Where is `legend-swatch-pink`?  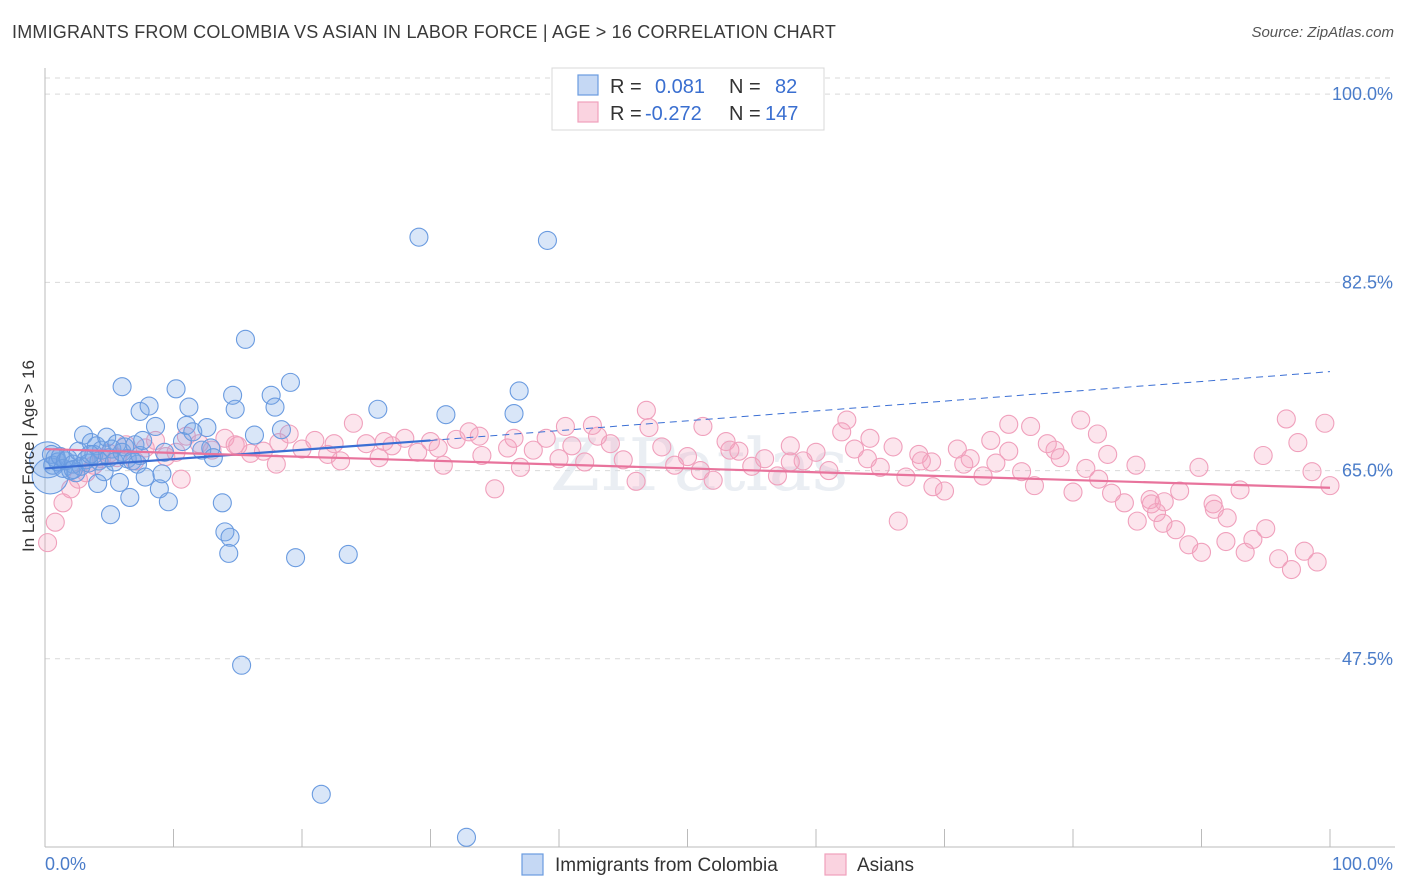 legend-swatch-pink is located at coordinates (588, 112).